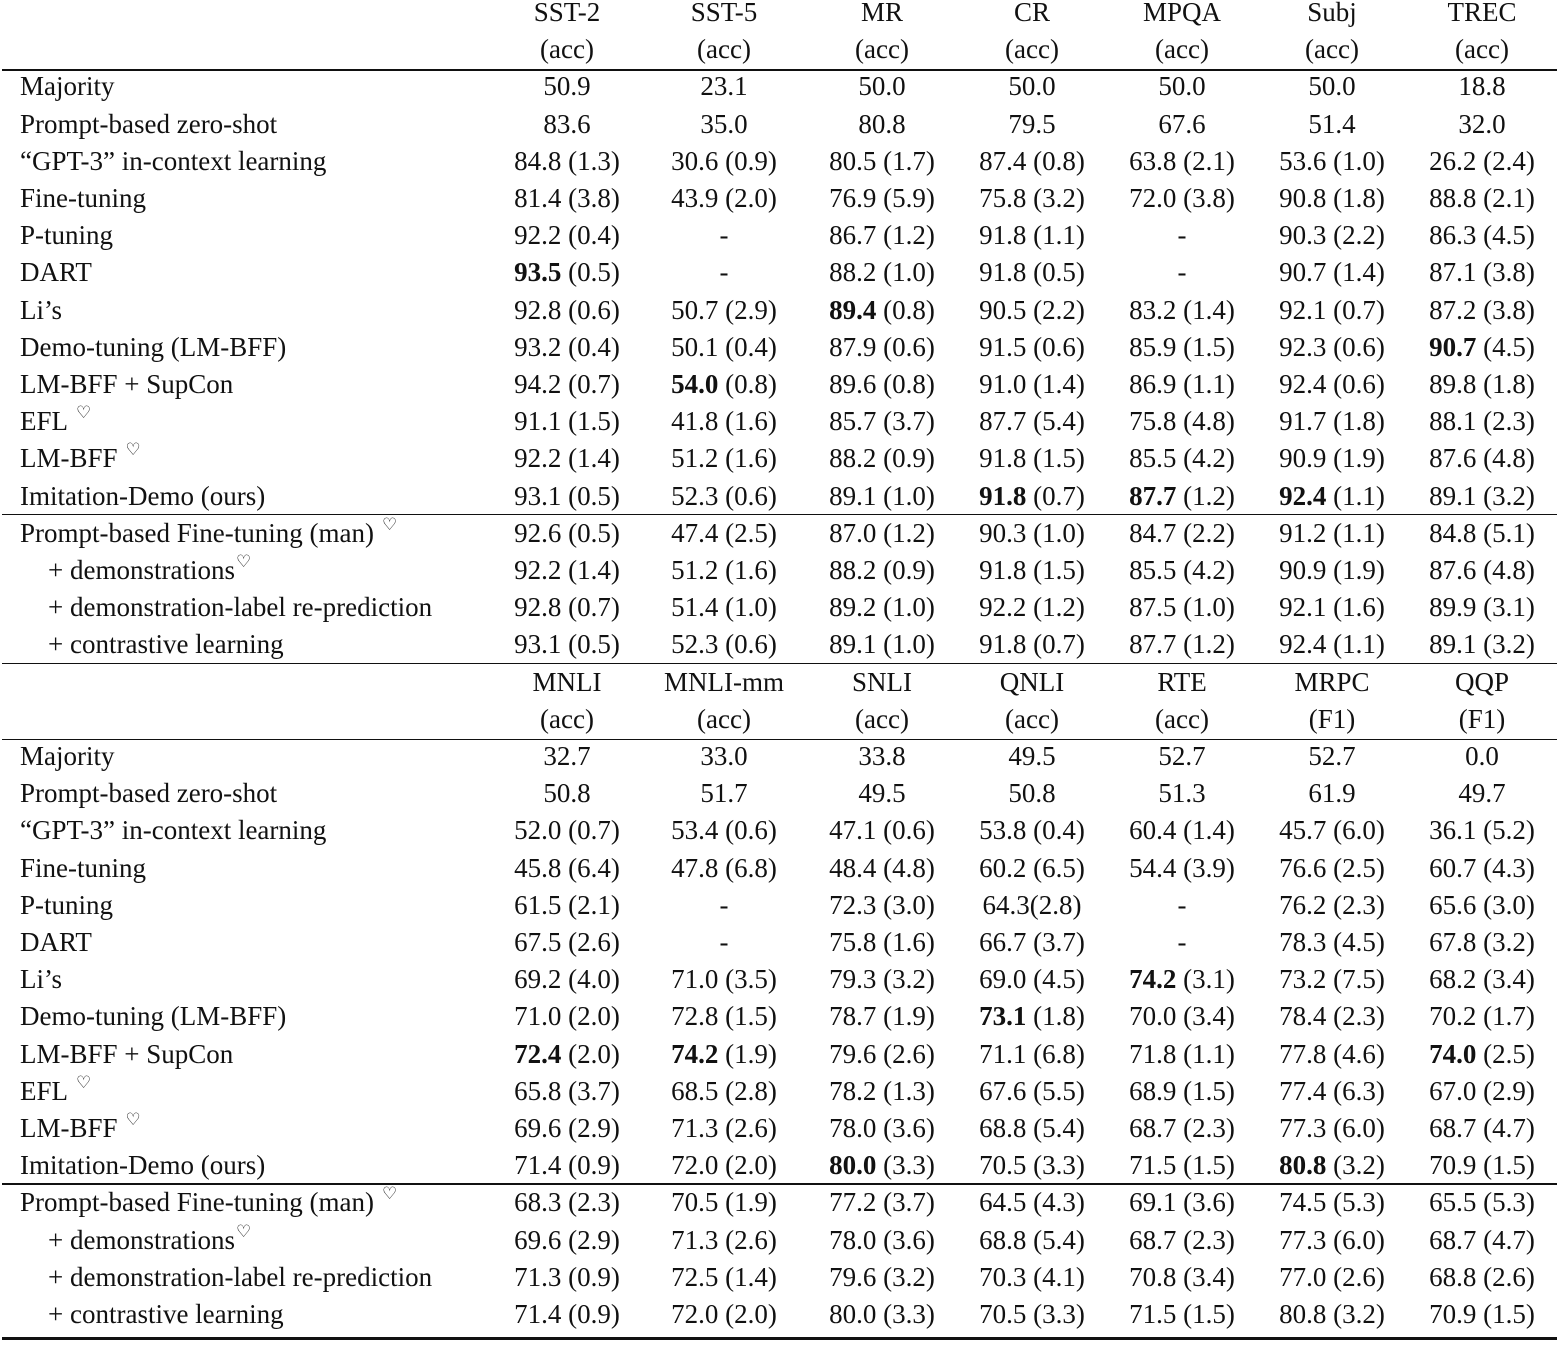  I want to click on method-name: + contrastive learning, so click(166, 644).